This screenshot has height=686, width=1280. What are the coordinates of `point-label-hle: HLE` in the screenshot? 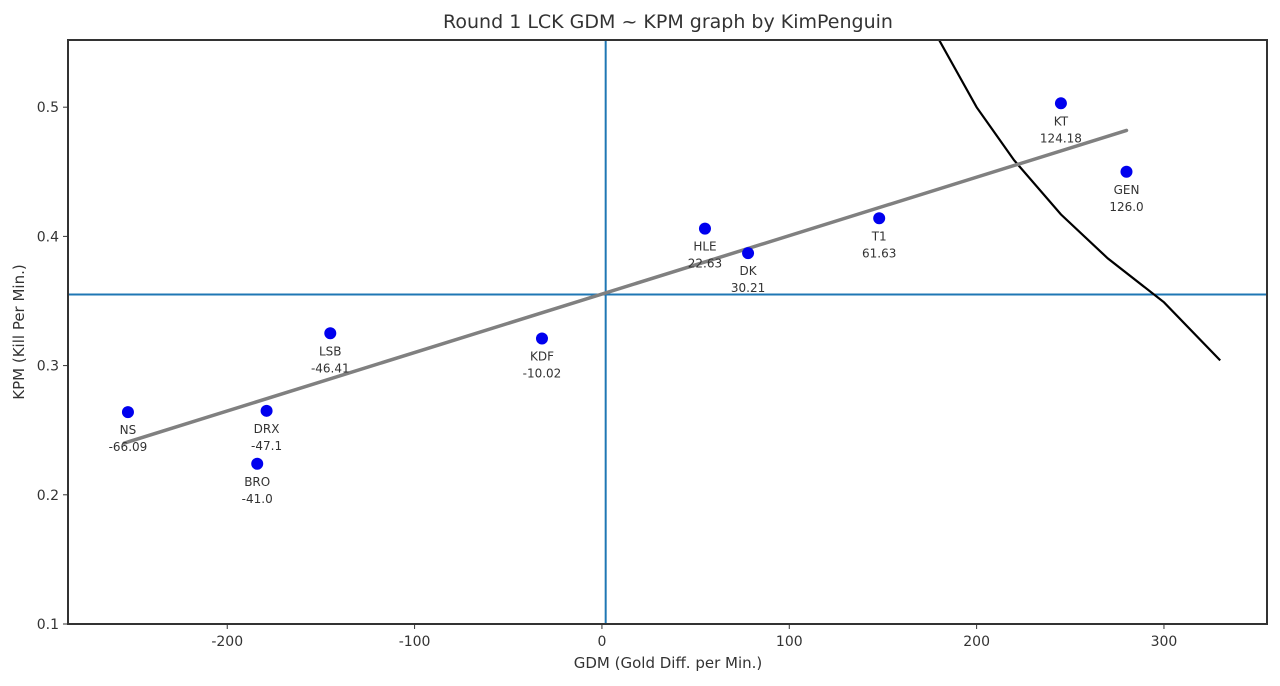 It's located at (704, 247).